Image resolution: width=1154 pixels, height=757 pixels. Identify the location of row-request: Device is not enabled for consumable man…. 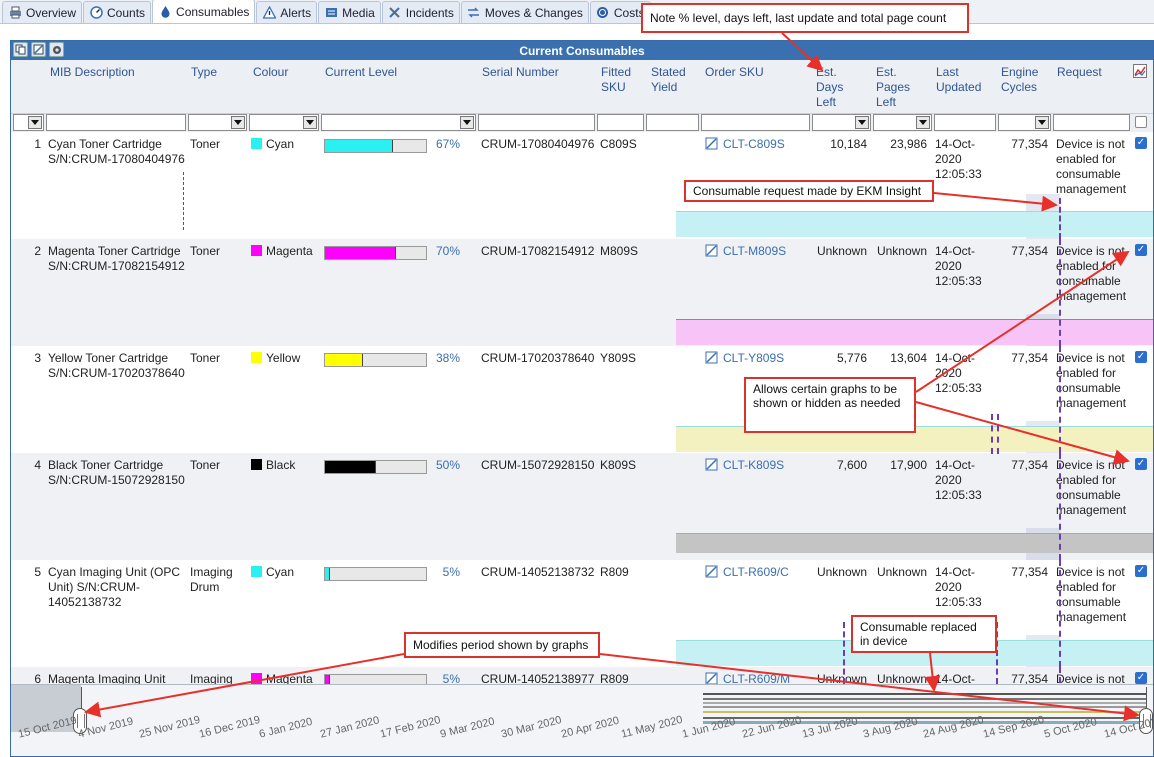
(1091, 273).